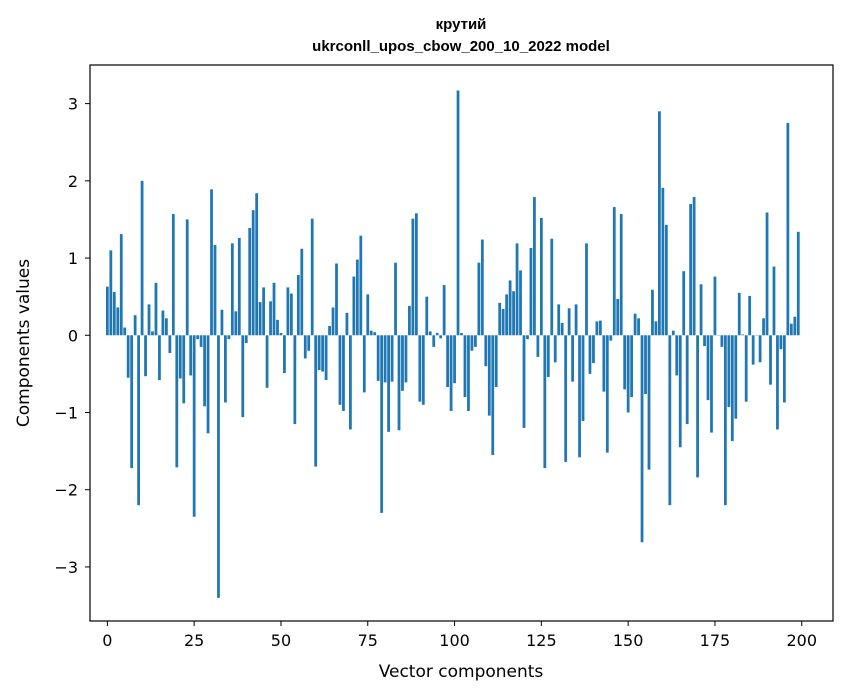 Image resolution: width=847 pixels, height=696 pixels. I want to click on x-tick-label: 0, so click(107, 640).